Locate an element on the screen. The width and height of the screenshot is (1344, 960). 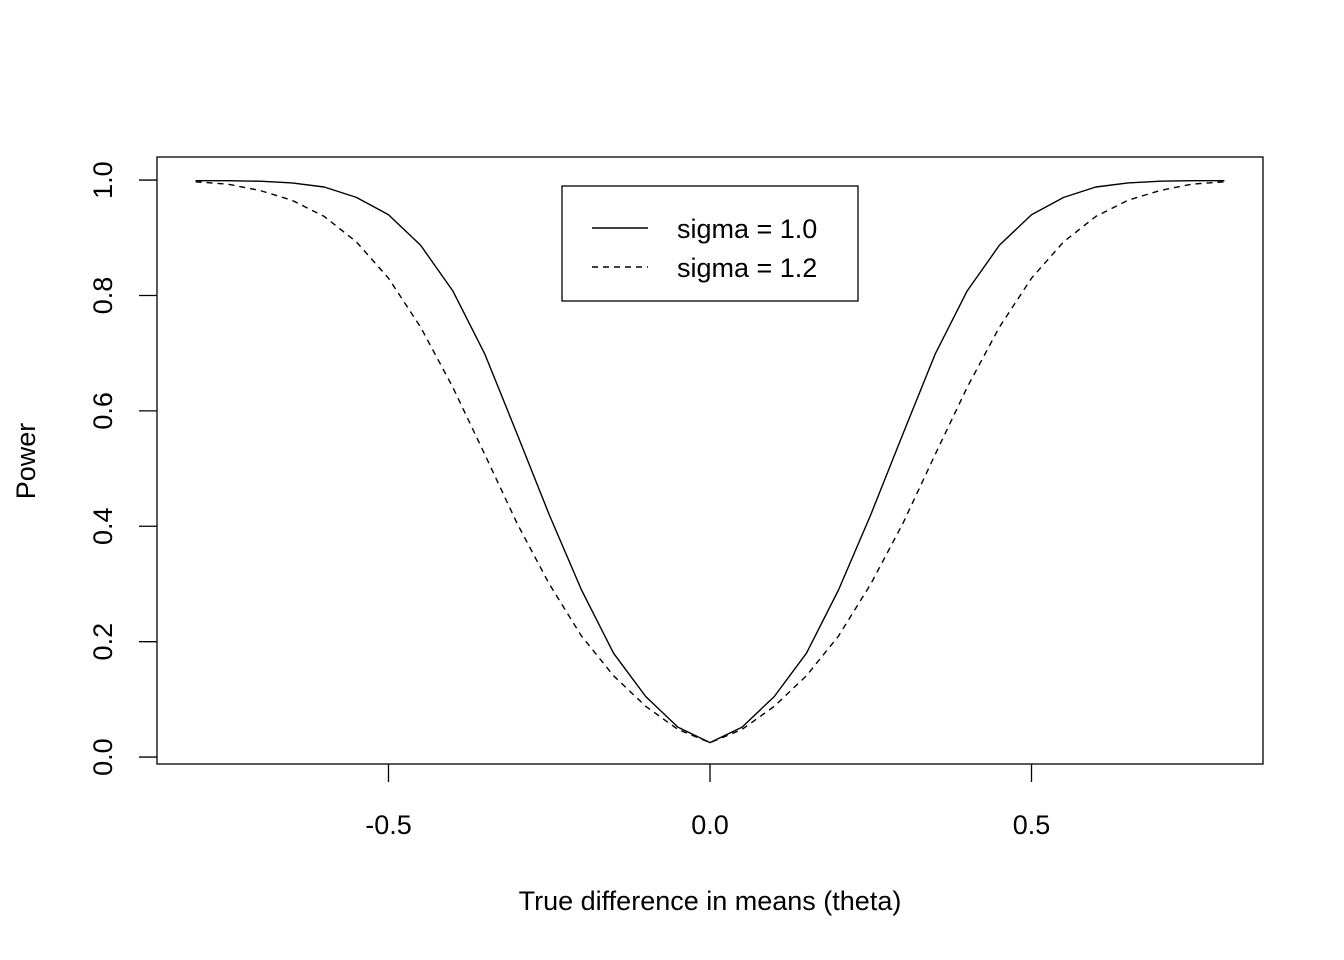
x-axis-label: True difference in means (theta) is located at coordinates (710, 901).